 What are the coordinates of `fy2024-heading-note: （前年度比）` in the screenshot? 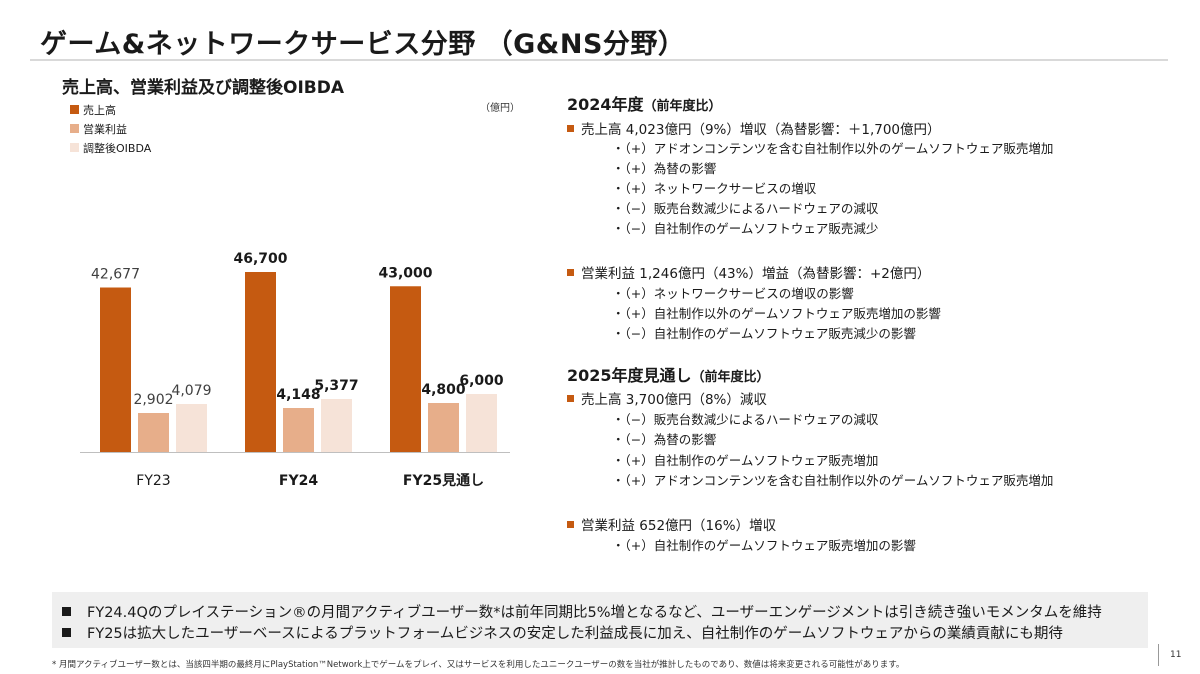 It's located at (682, 106).